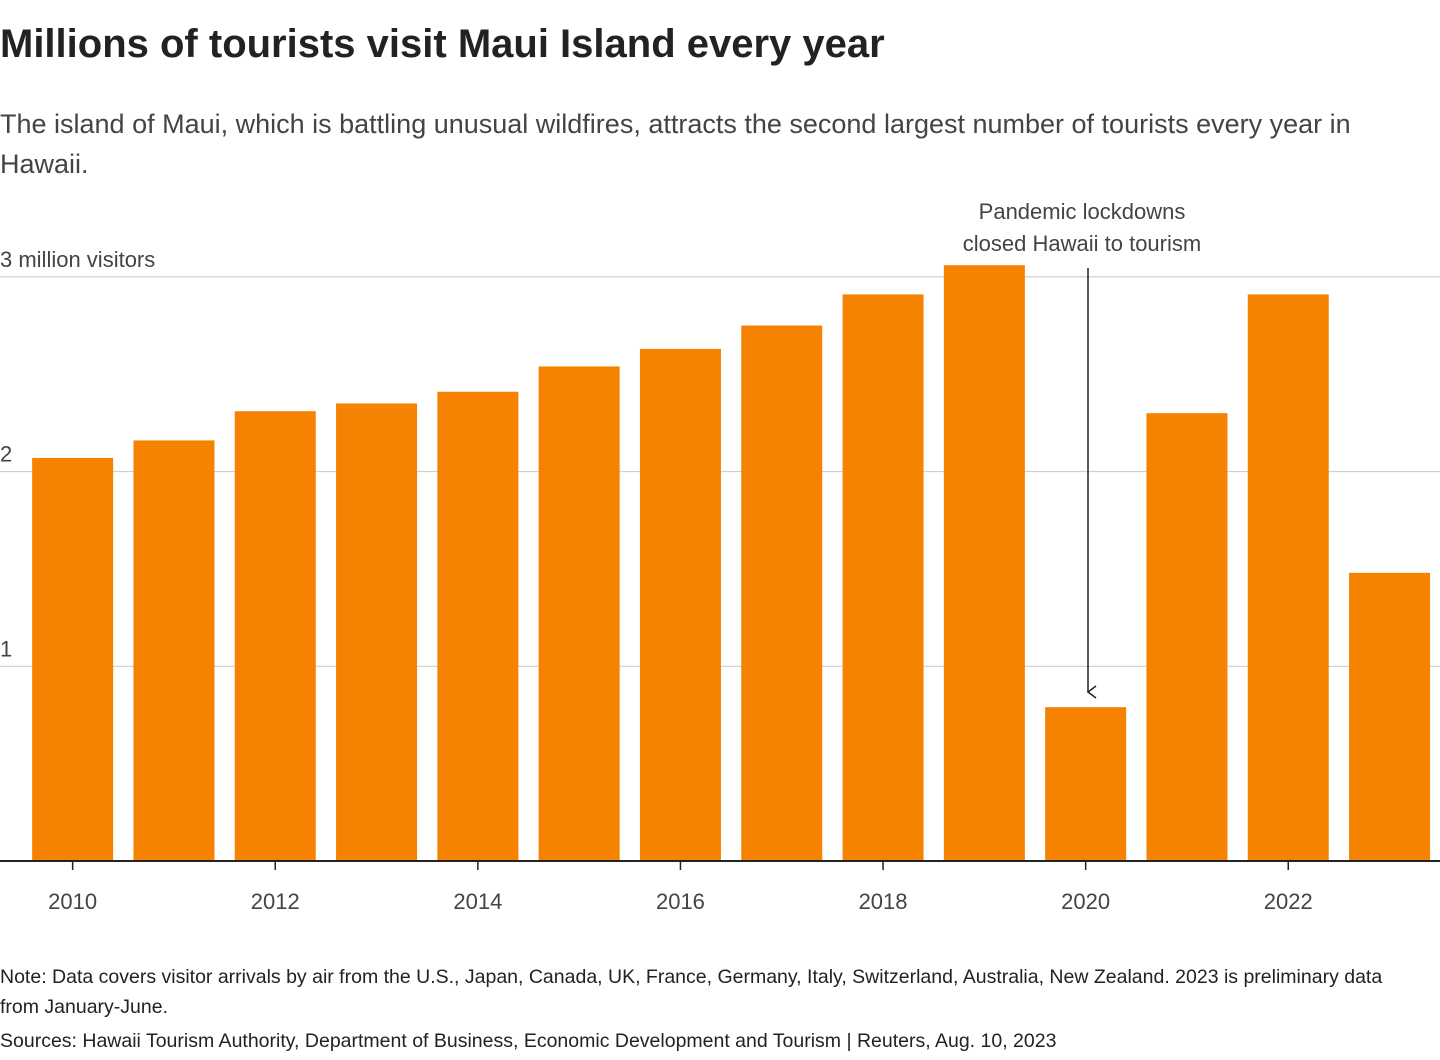  Describe the element at coordinates (680, 901) in the screenshot. I see `x-tick-label: 2016` at that location.